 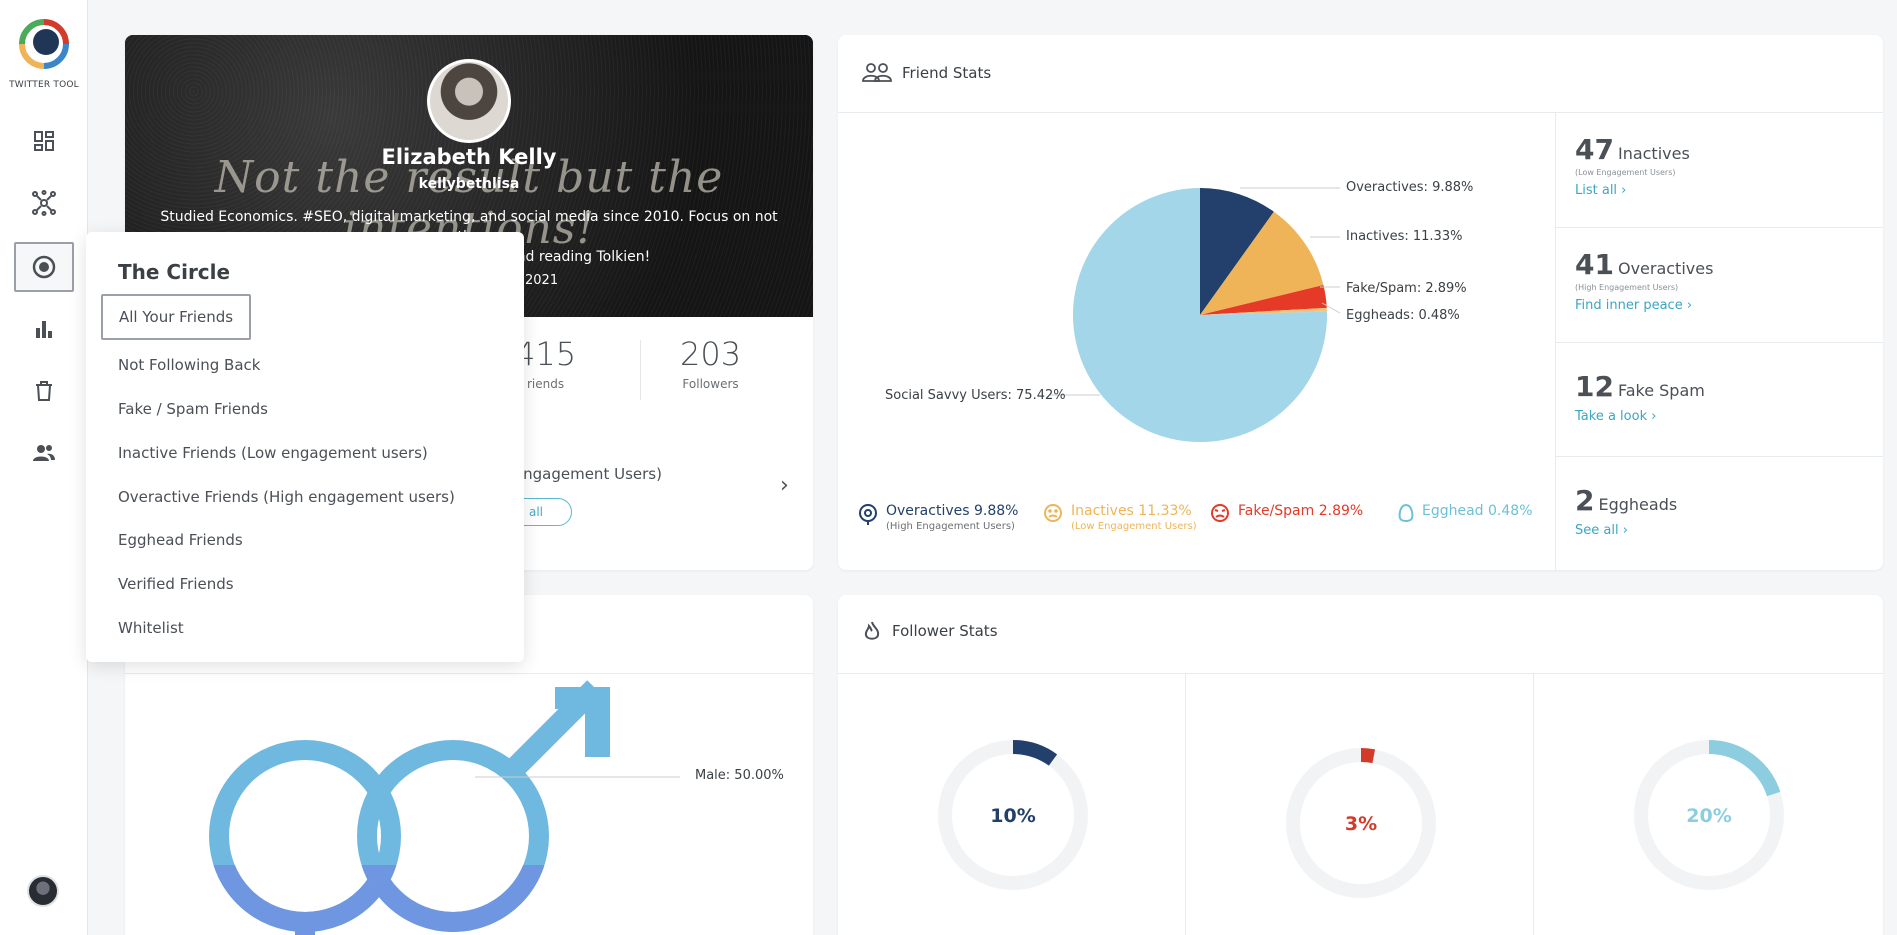 I want to click on side-stat-num: 12, so click(x=1594, y=386).